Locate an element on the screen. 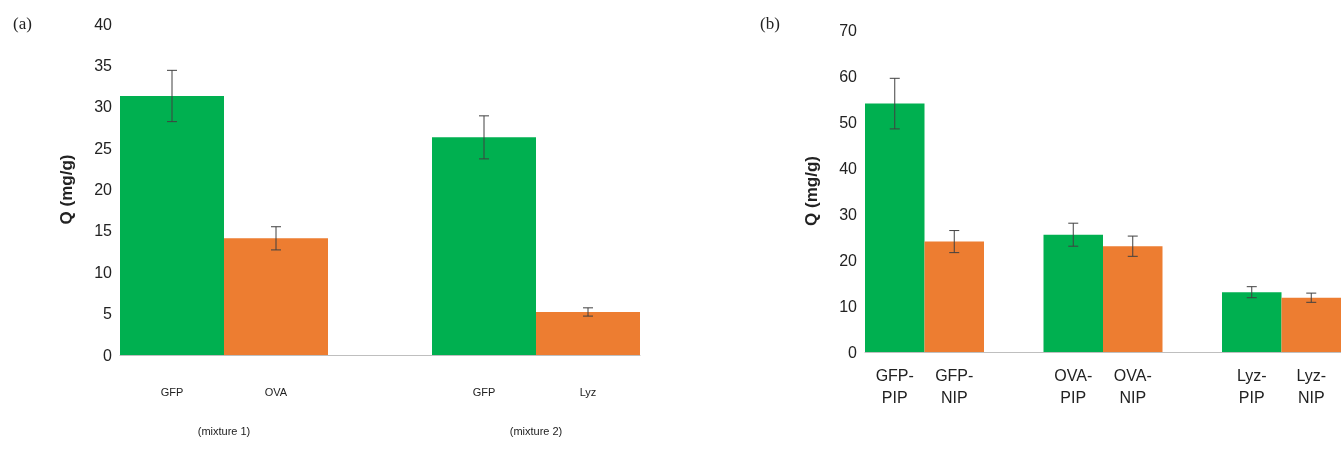 This screenshot has width=1341, height=450. y-tick-label: 25 is located at coordinates (103, 148).